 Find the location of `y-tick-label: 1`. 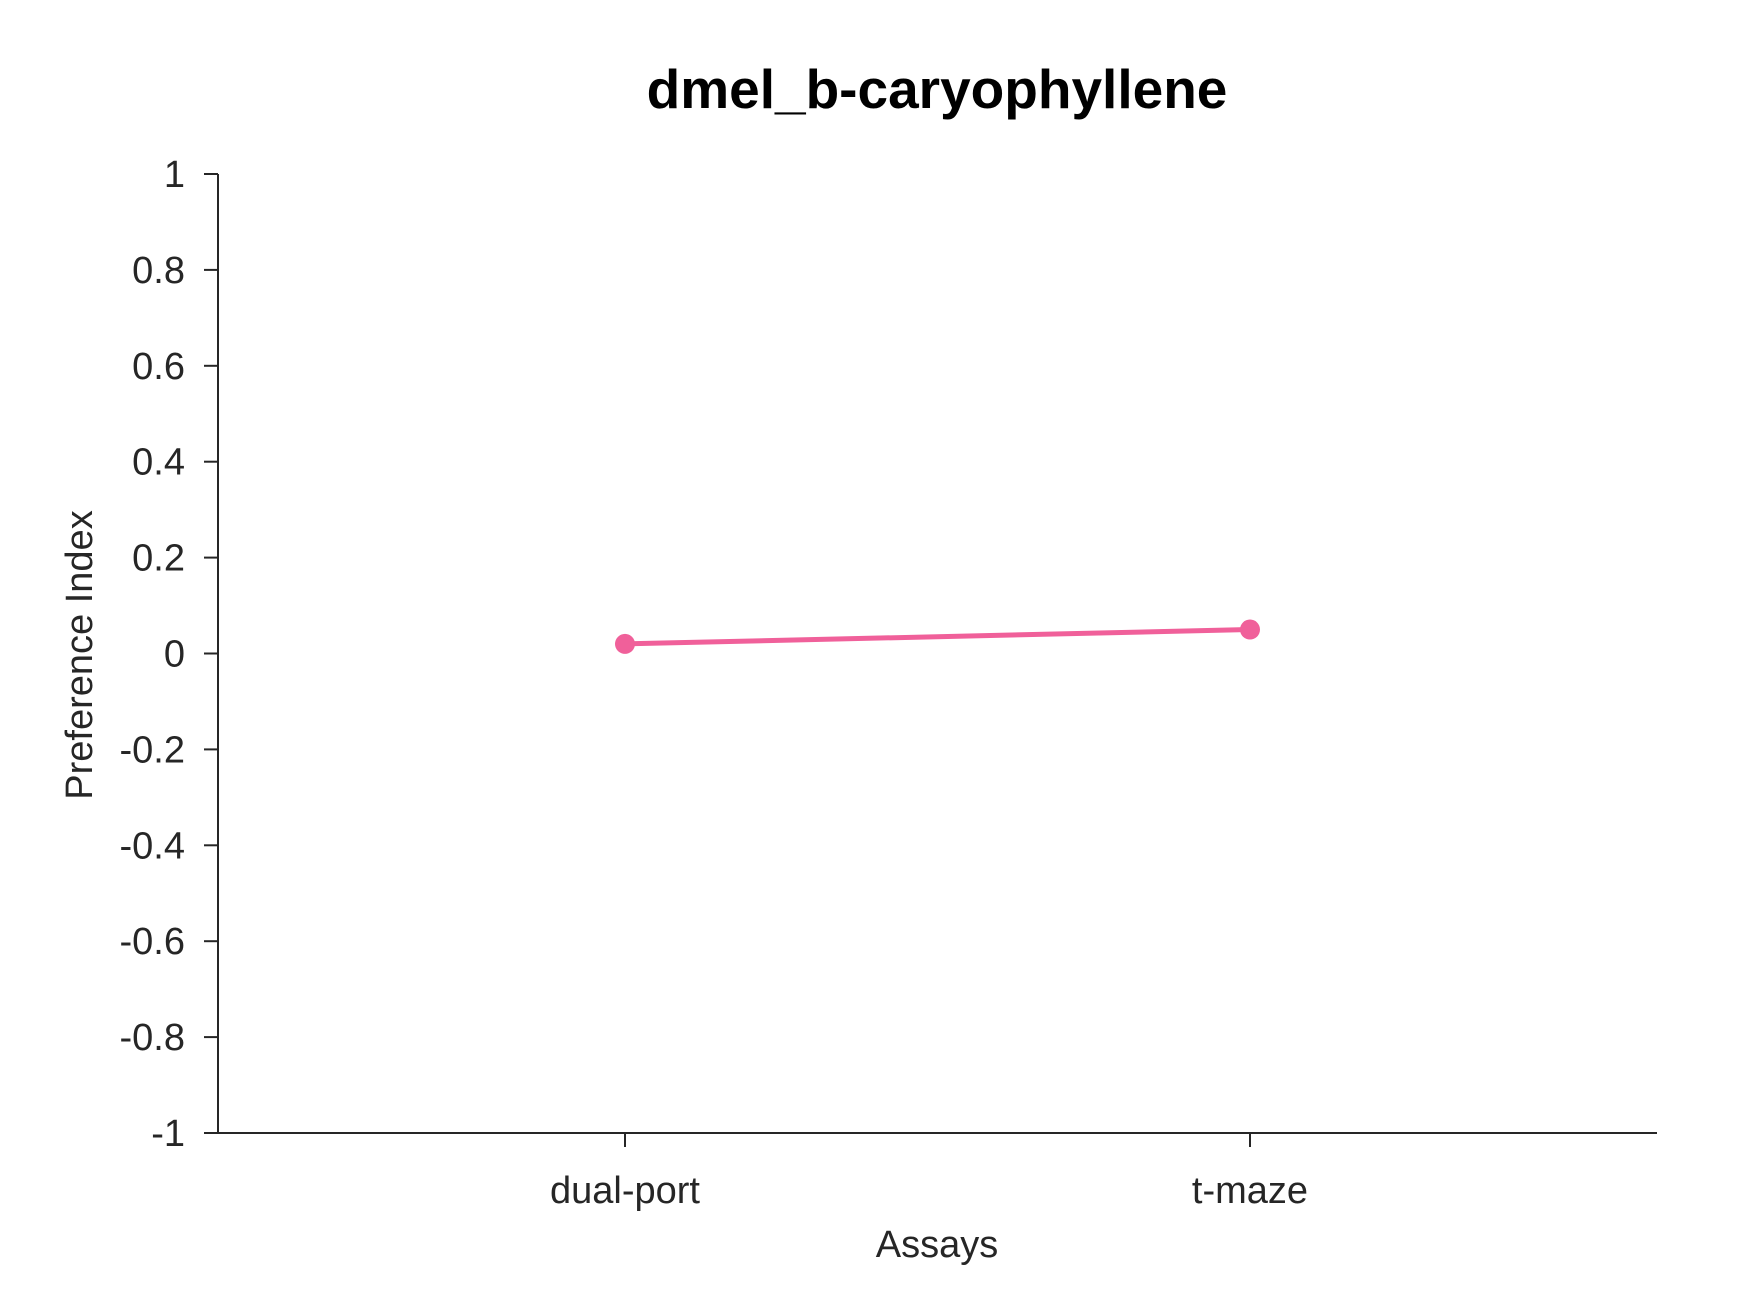

y-tick-label: 1 is located at coordinates (174, 175).